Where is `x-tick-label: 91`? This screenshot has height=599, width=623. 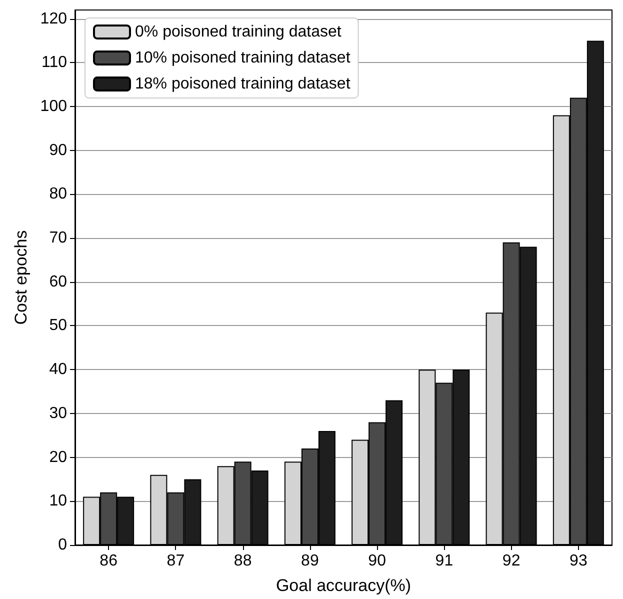
x-tick-label: 91 is located at coordinates (444, 561).